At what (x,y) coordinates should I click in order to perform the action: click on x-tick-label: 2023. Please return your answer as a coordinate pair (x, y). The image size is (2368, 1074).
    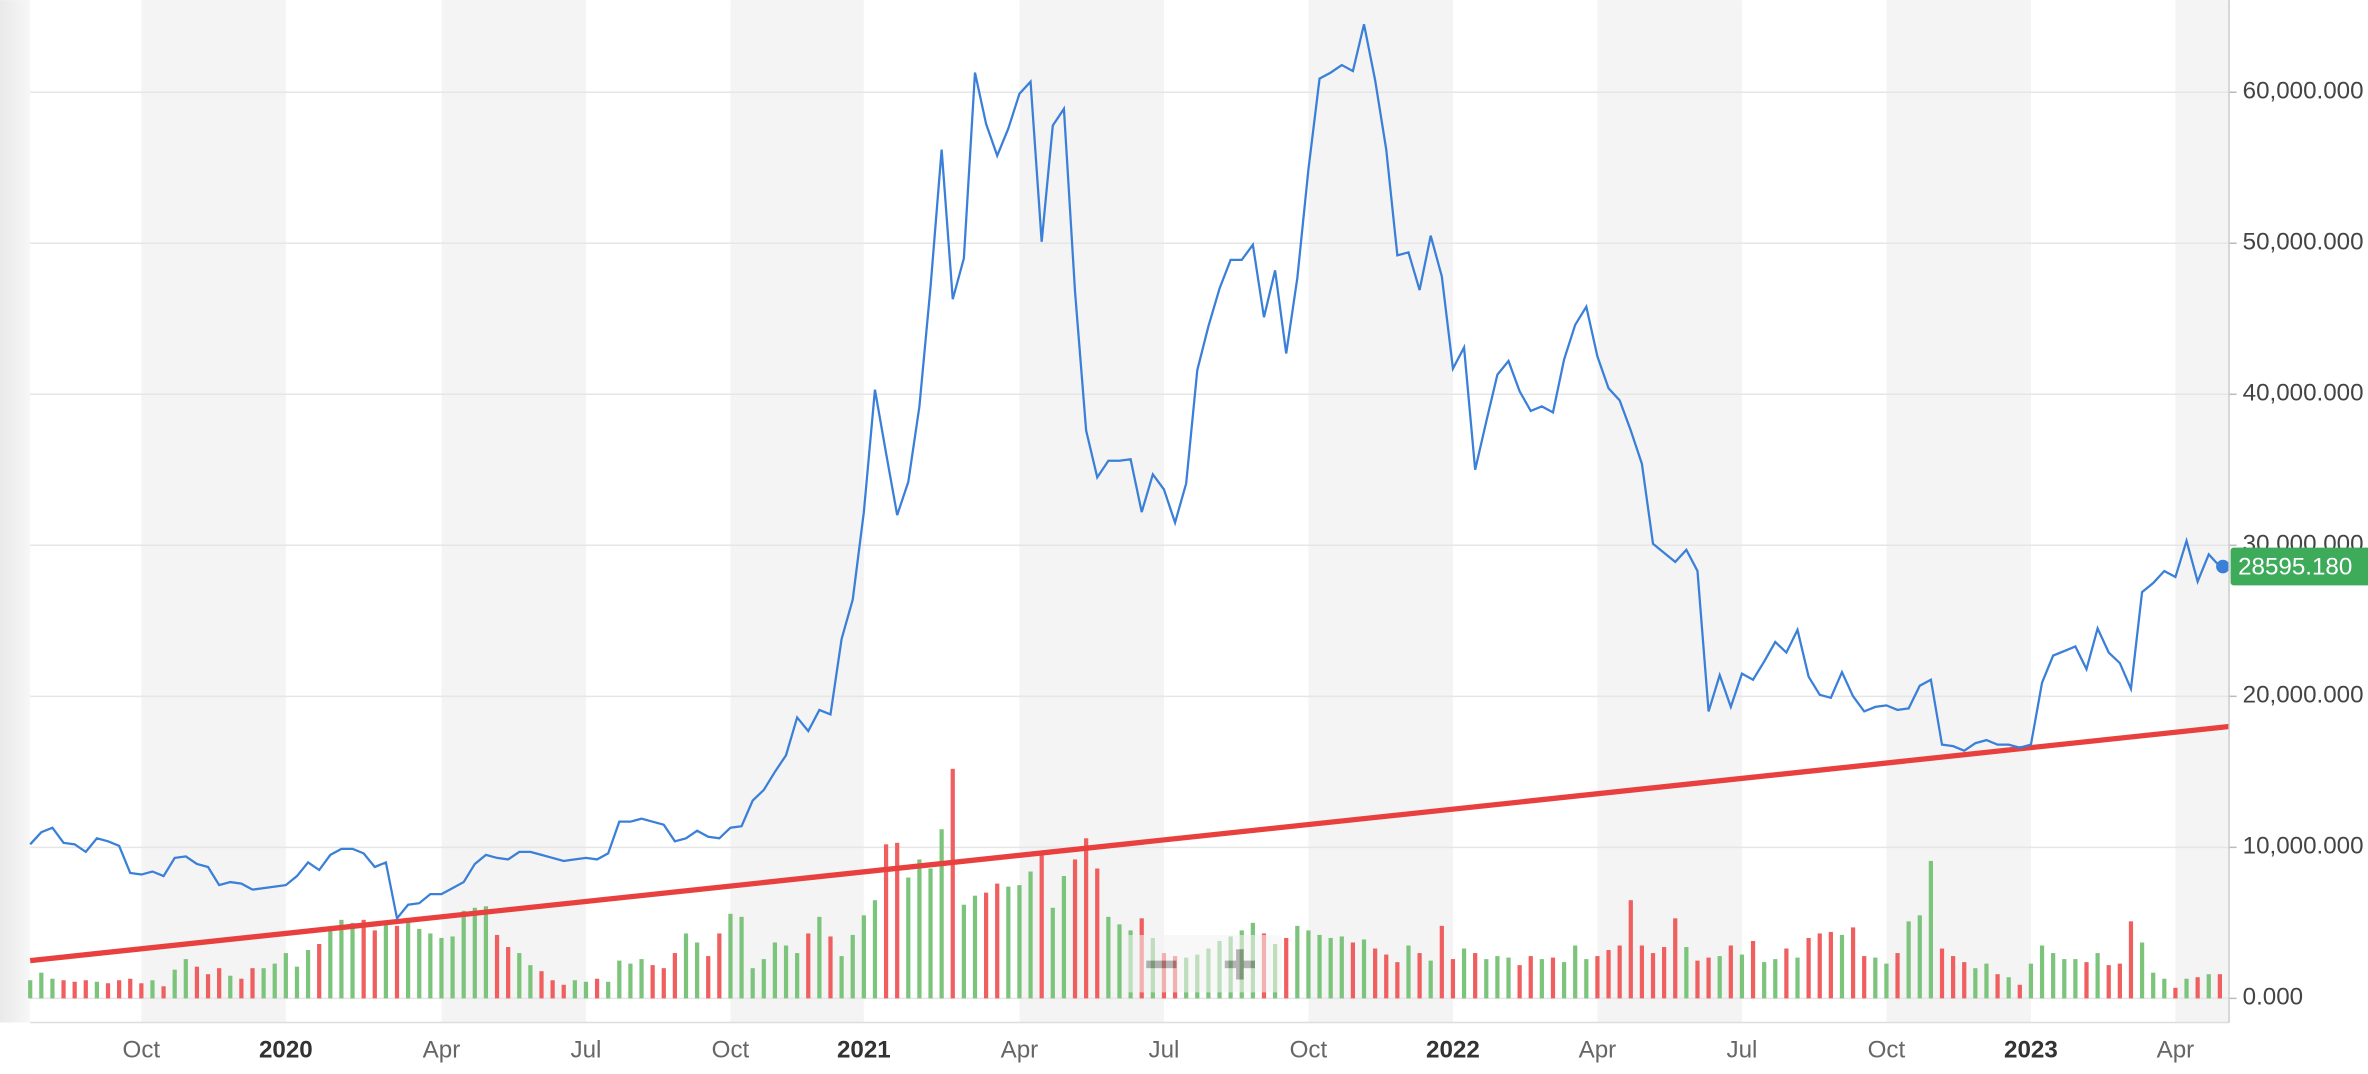
    Looking at the image, I should click on (2031, 1050).